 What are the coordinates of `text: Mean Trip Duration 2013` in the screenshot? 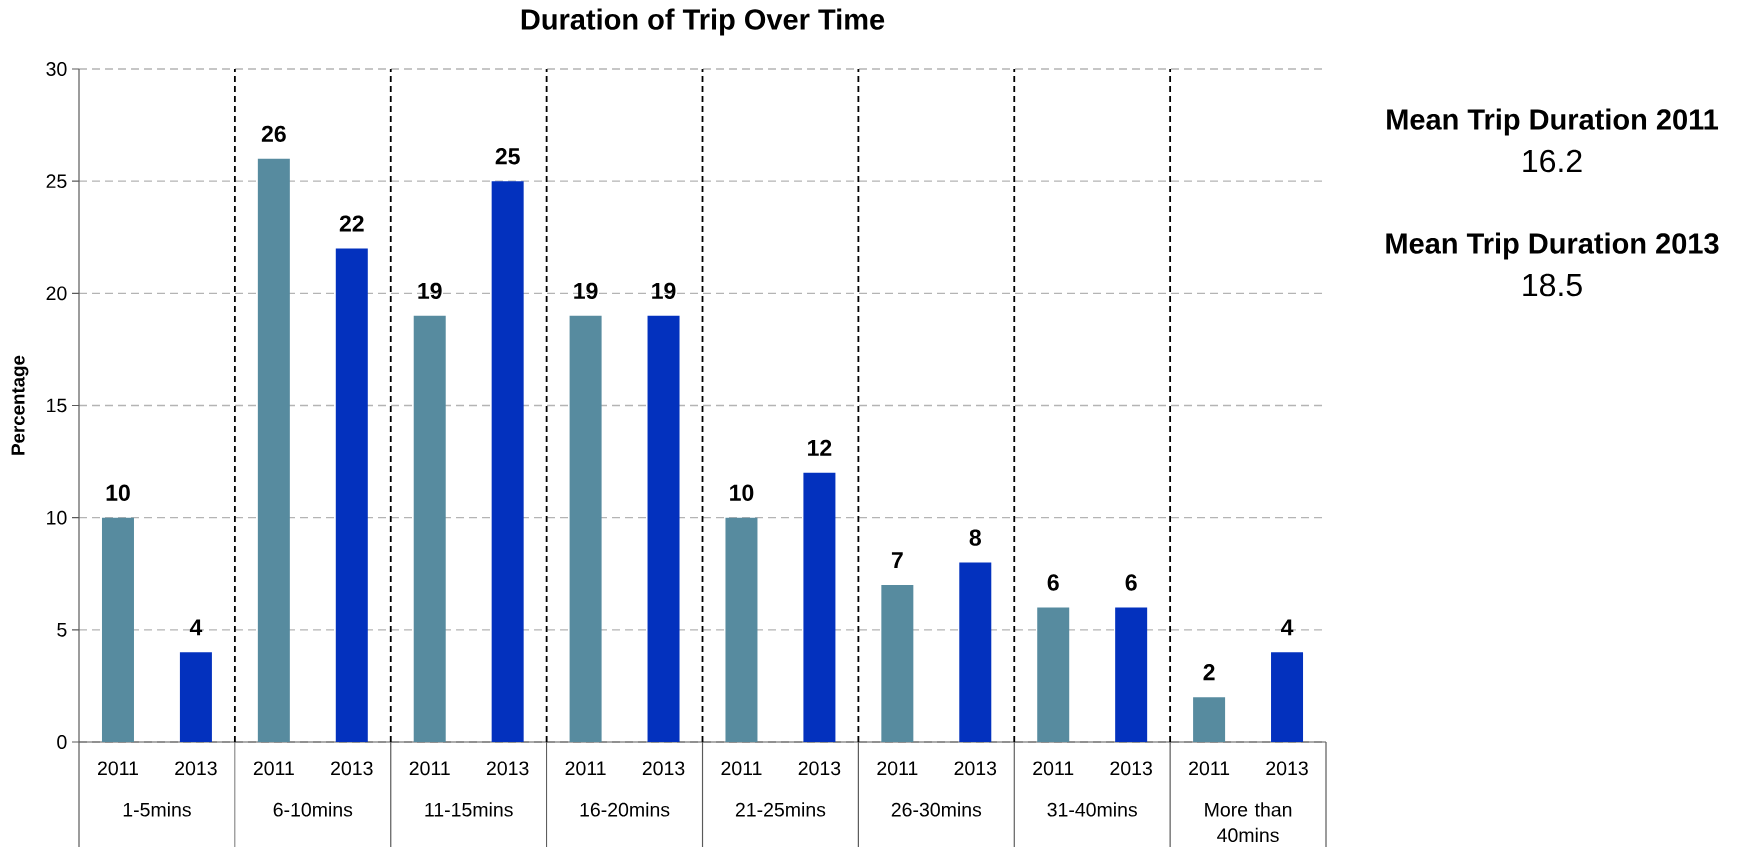 It's located at (1552, 246).